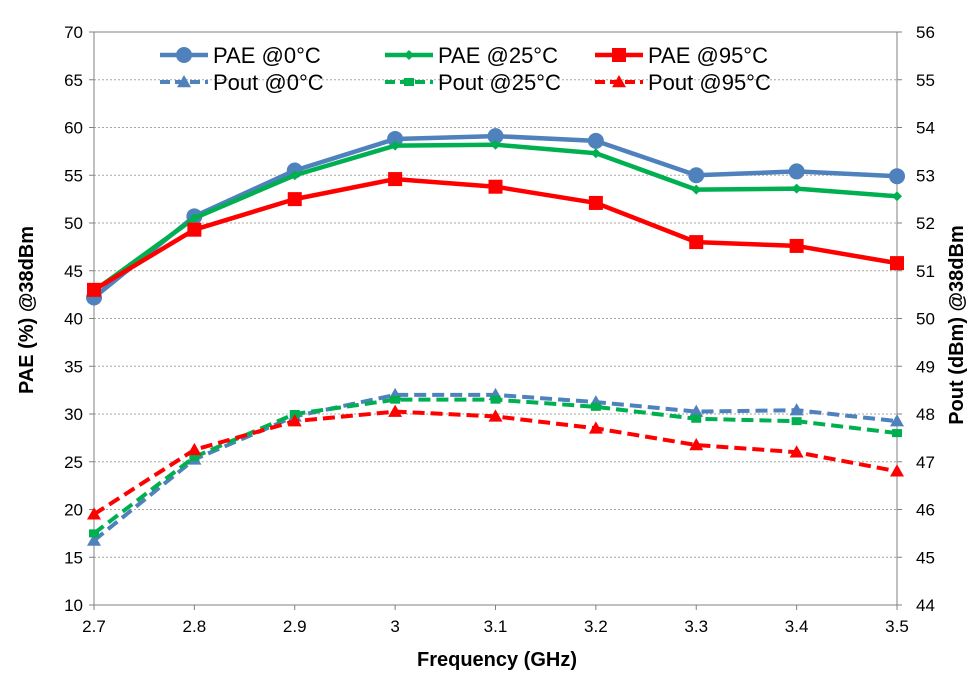 The height and width of the screenshot is (673, 976). What do you see at coordinates (242, 82) in the screenshot?
I see `legend-entry: Pout @0°C` at bounding box center [242, 82].